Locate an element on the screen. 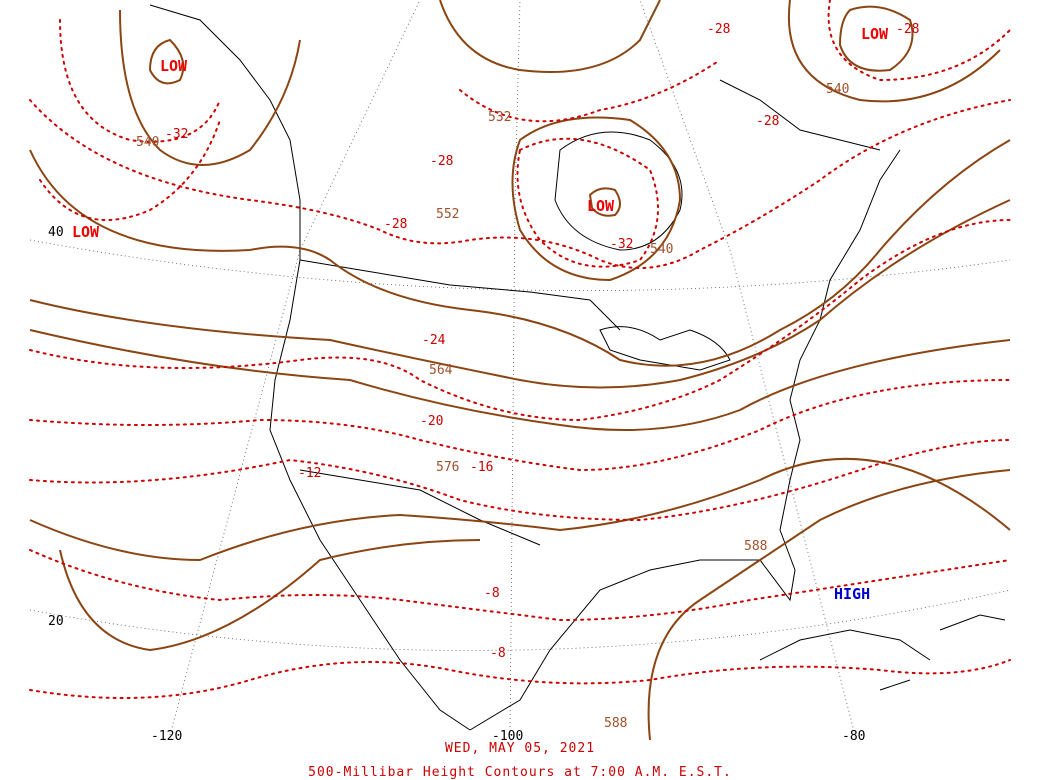  temperature-label: -20 is located at coordinates (431, 421).